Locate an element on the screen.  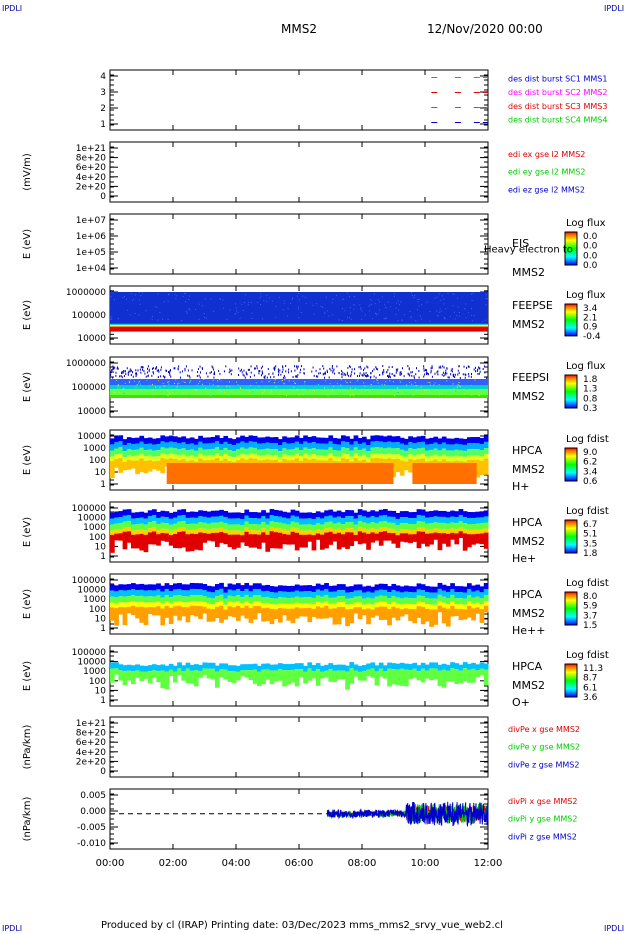
x-tick-label: 06:00 is located at coordinates (299, 863).